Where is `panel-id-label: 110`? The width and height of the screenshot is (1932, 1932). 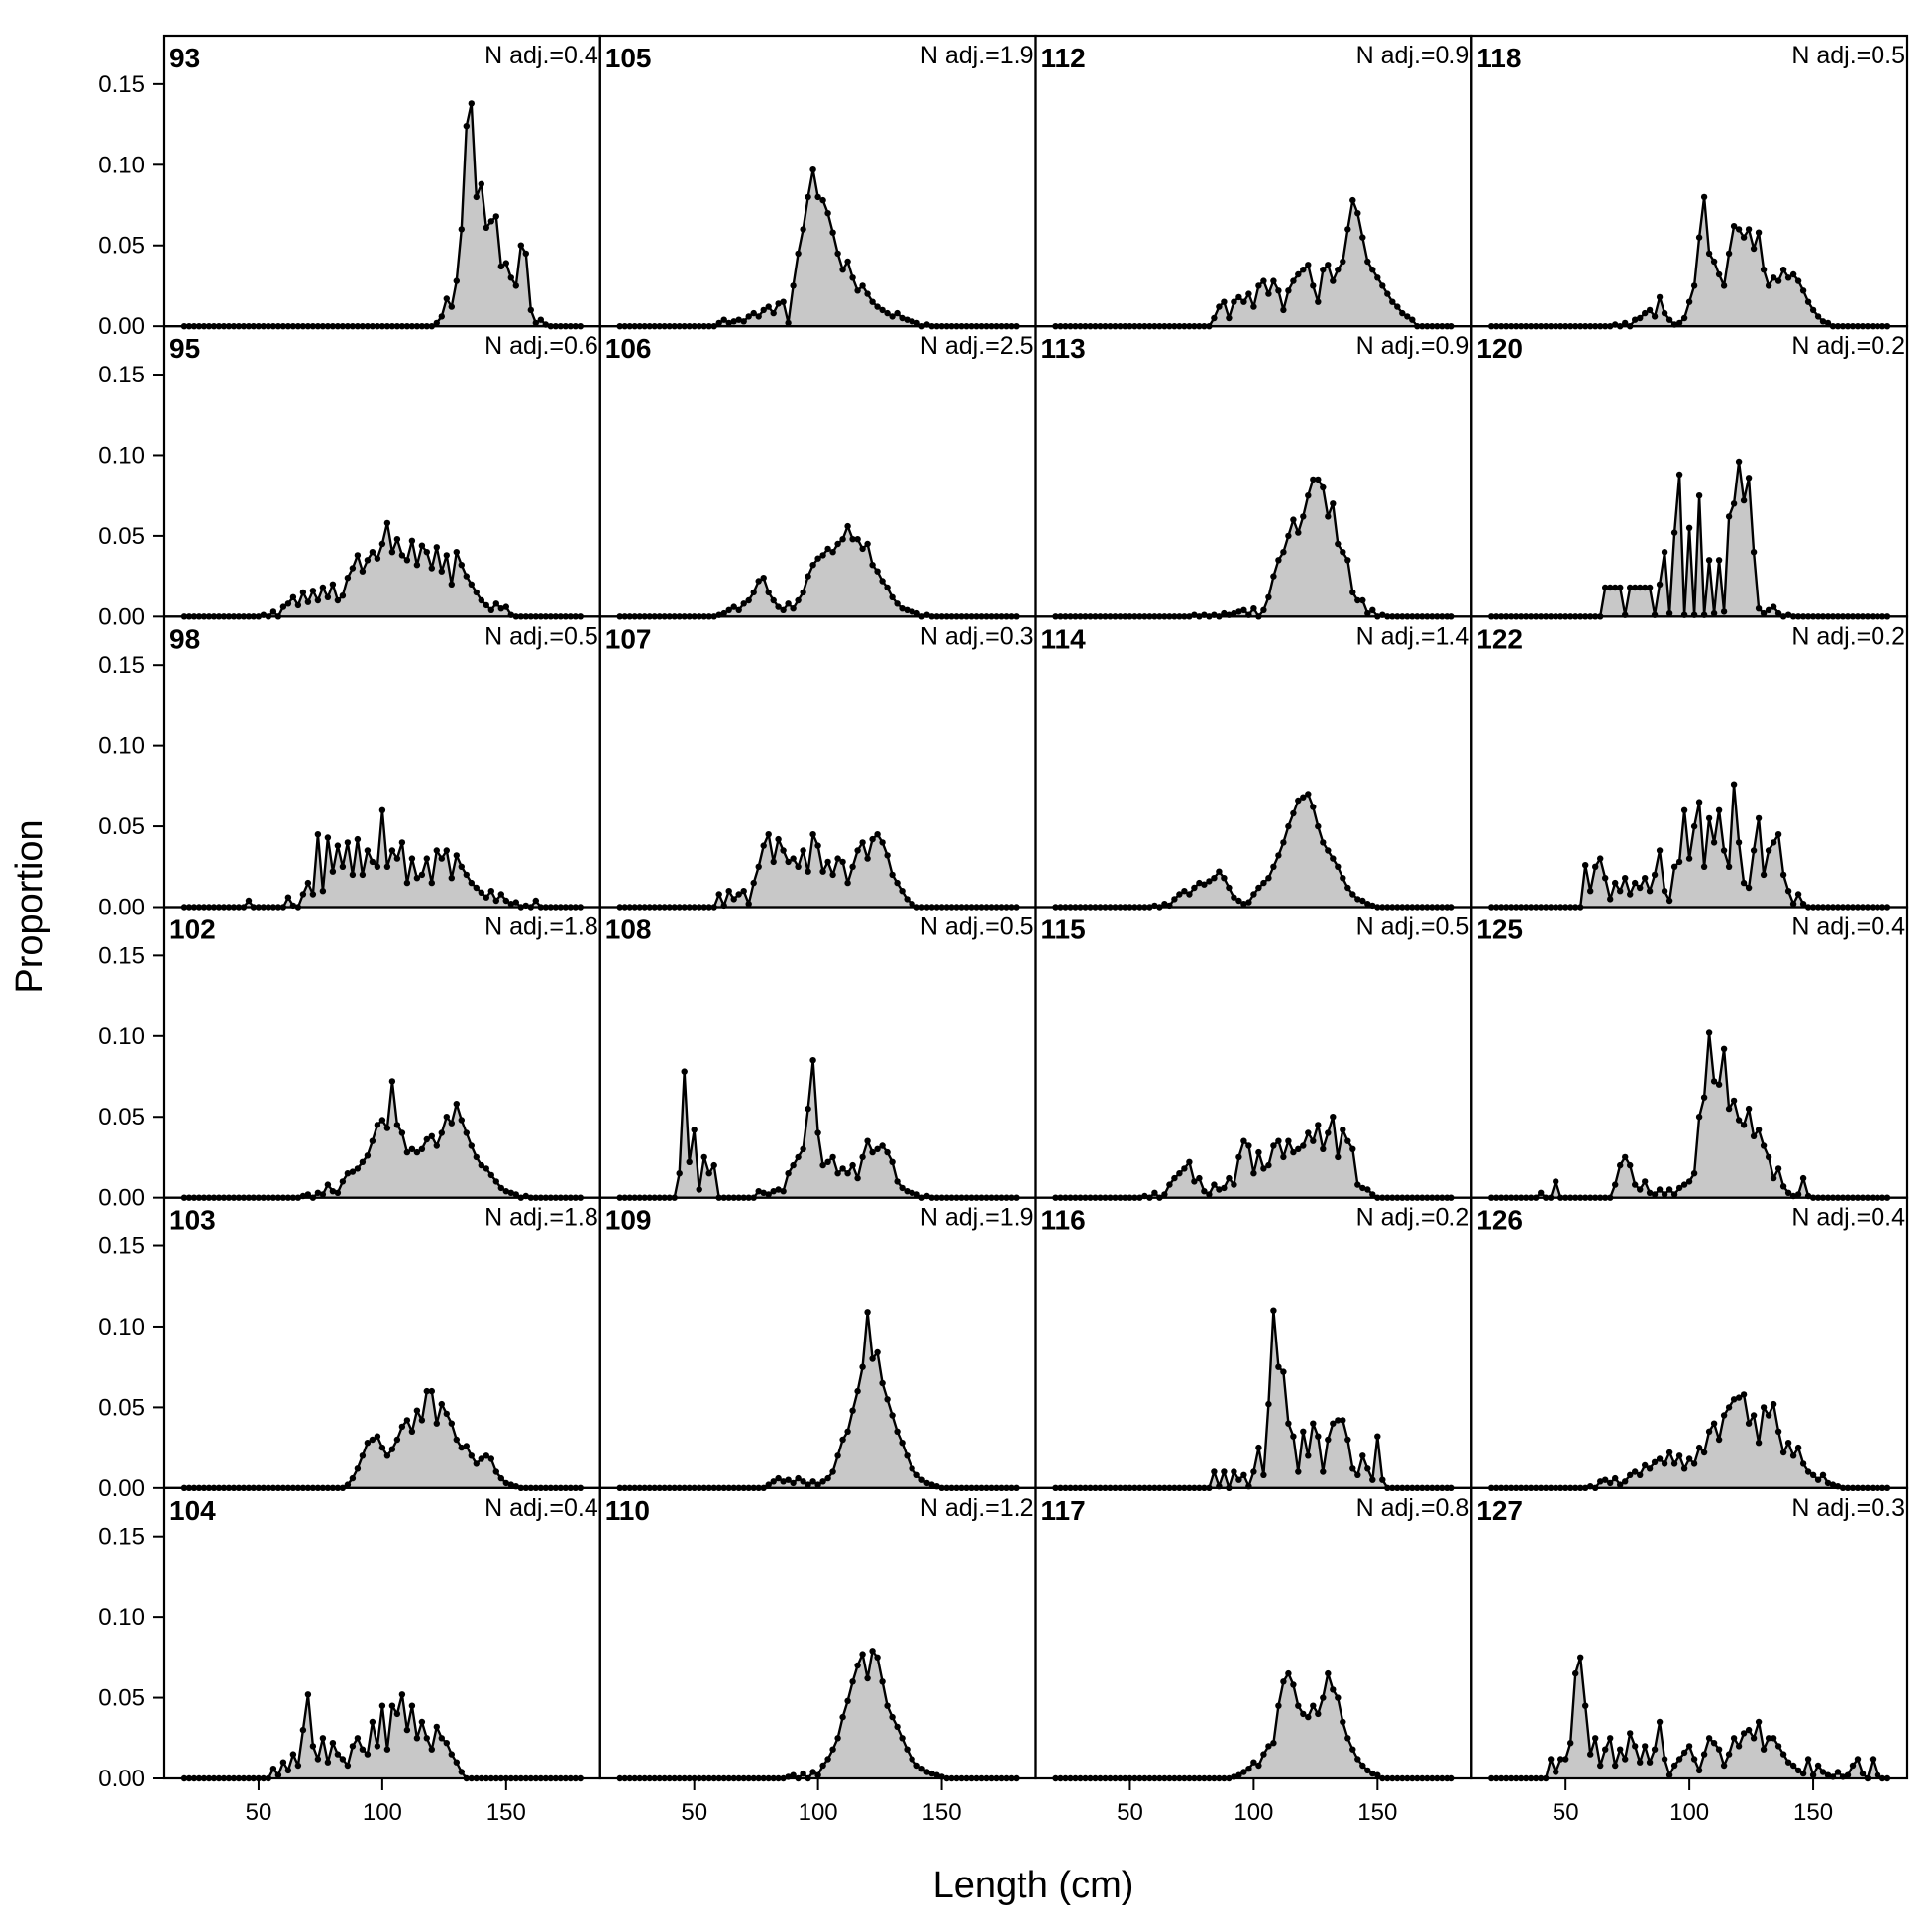
panel-id-label: 110 is located at coordinates (627, 1510).